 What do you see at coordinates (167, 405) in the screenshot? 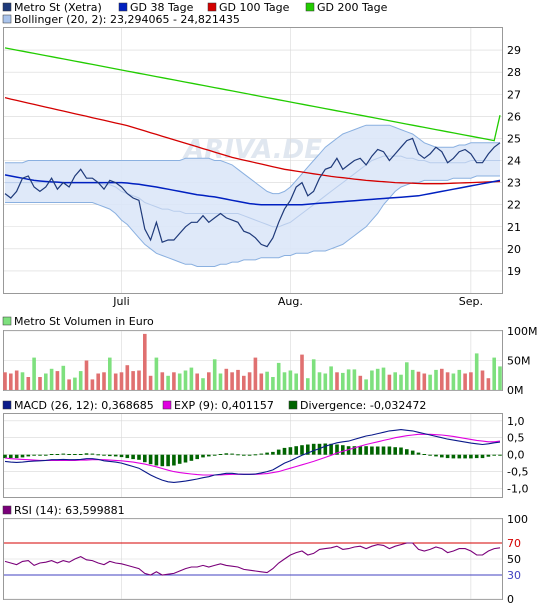
I see `legend-swatch-exp` at bounding box center [167, 405].